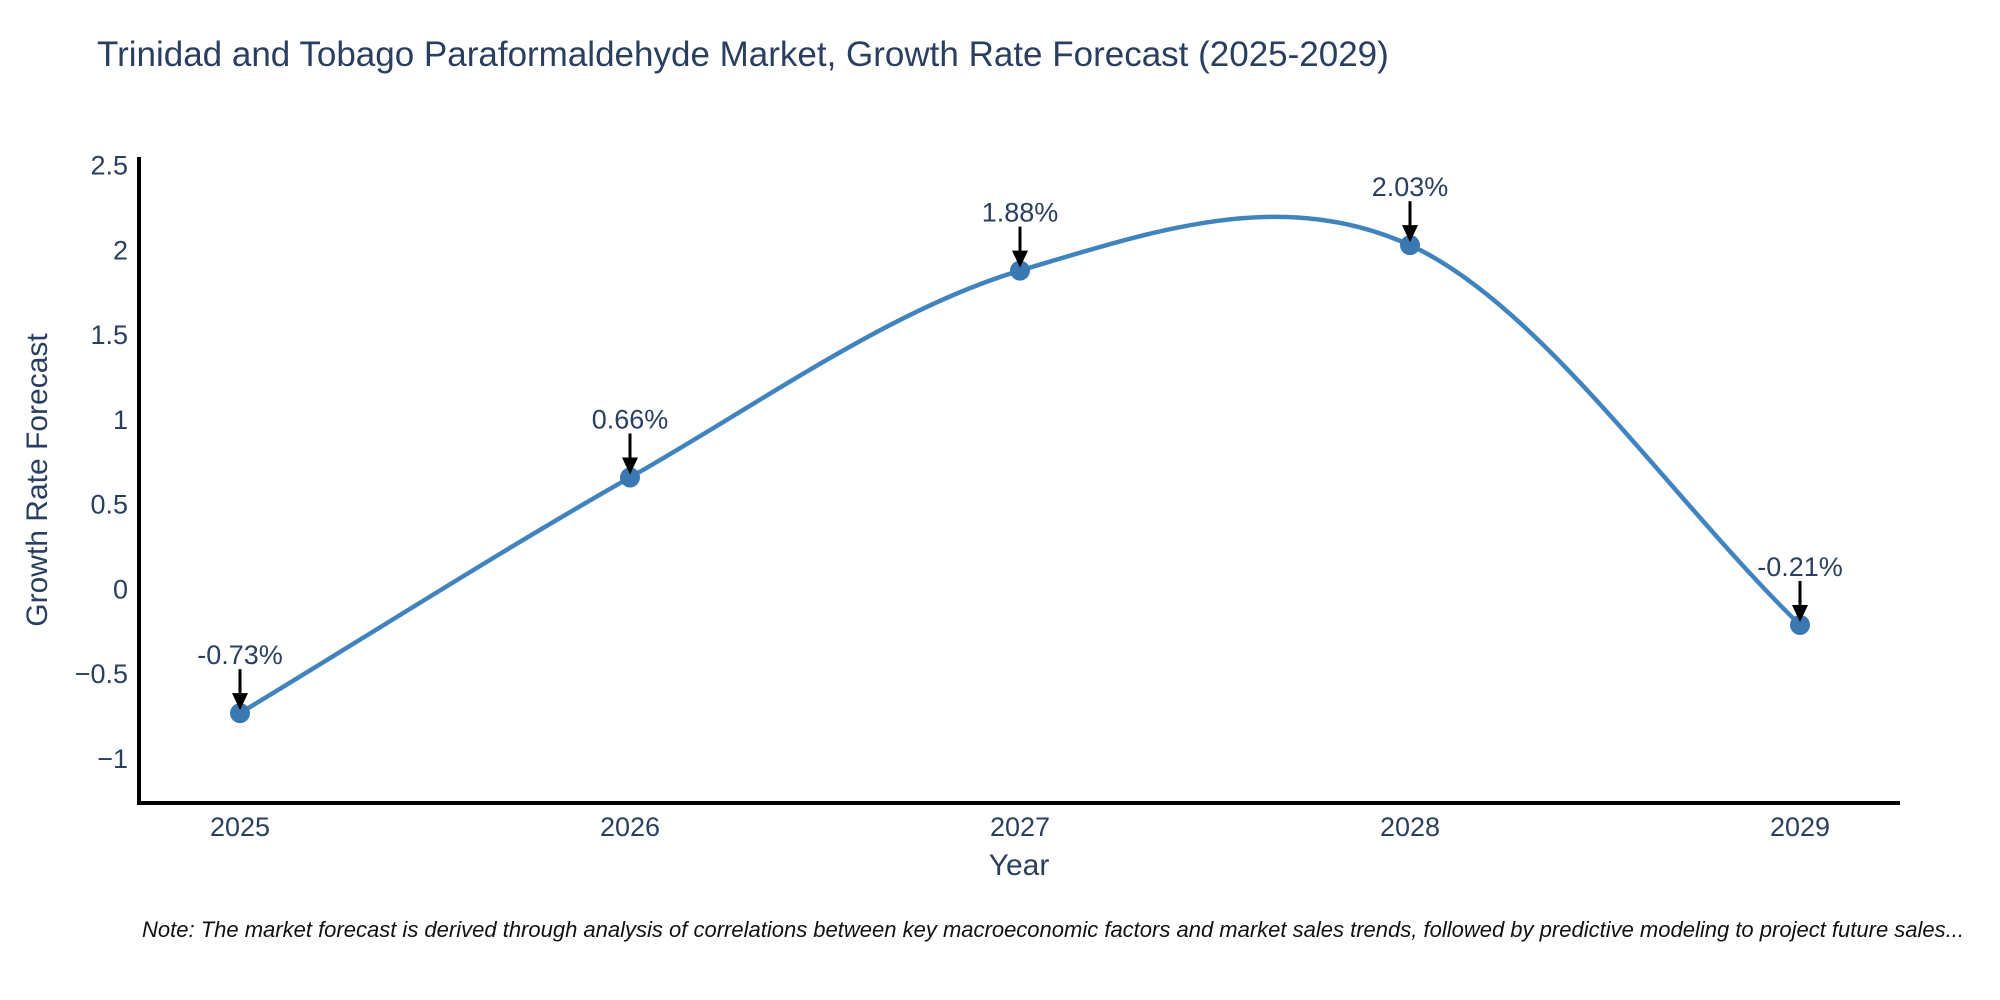 The height and width of the screenshot is (1000, 2000). Describe the element at coordinates (109, 165) in the screenshot. I see `y-tick-label: 2.5` at that location.